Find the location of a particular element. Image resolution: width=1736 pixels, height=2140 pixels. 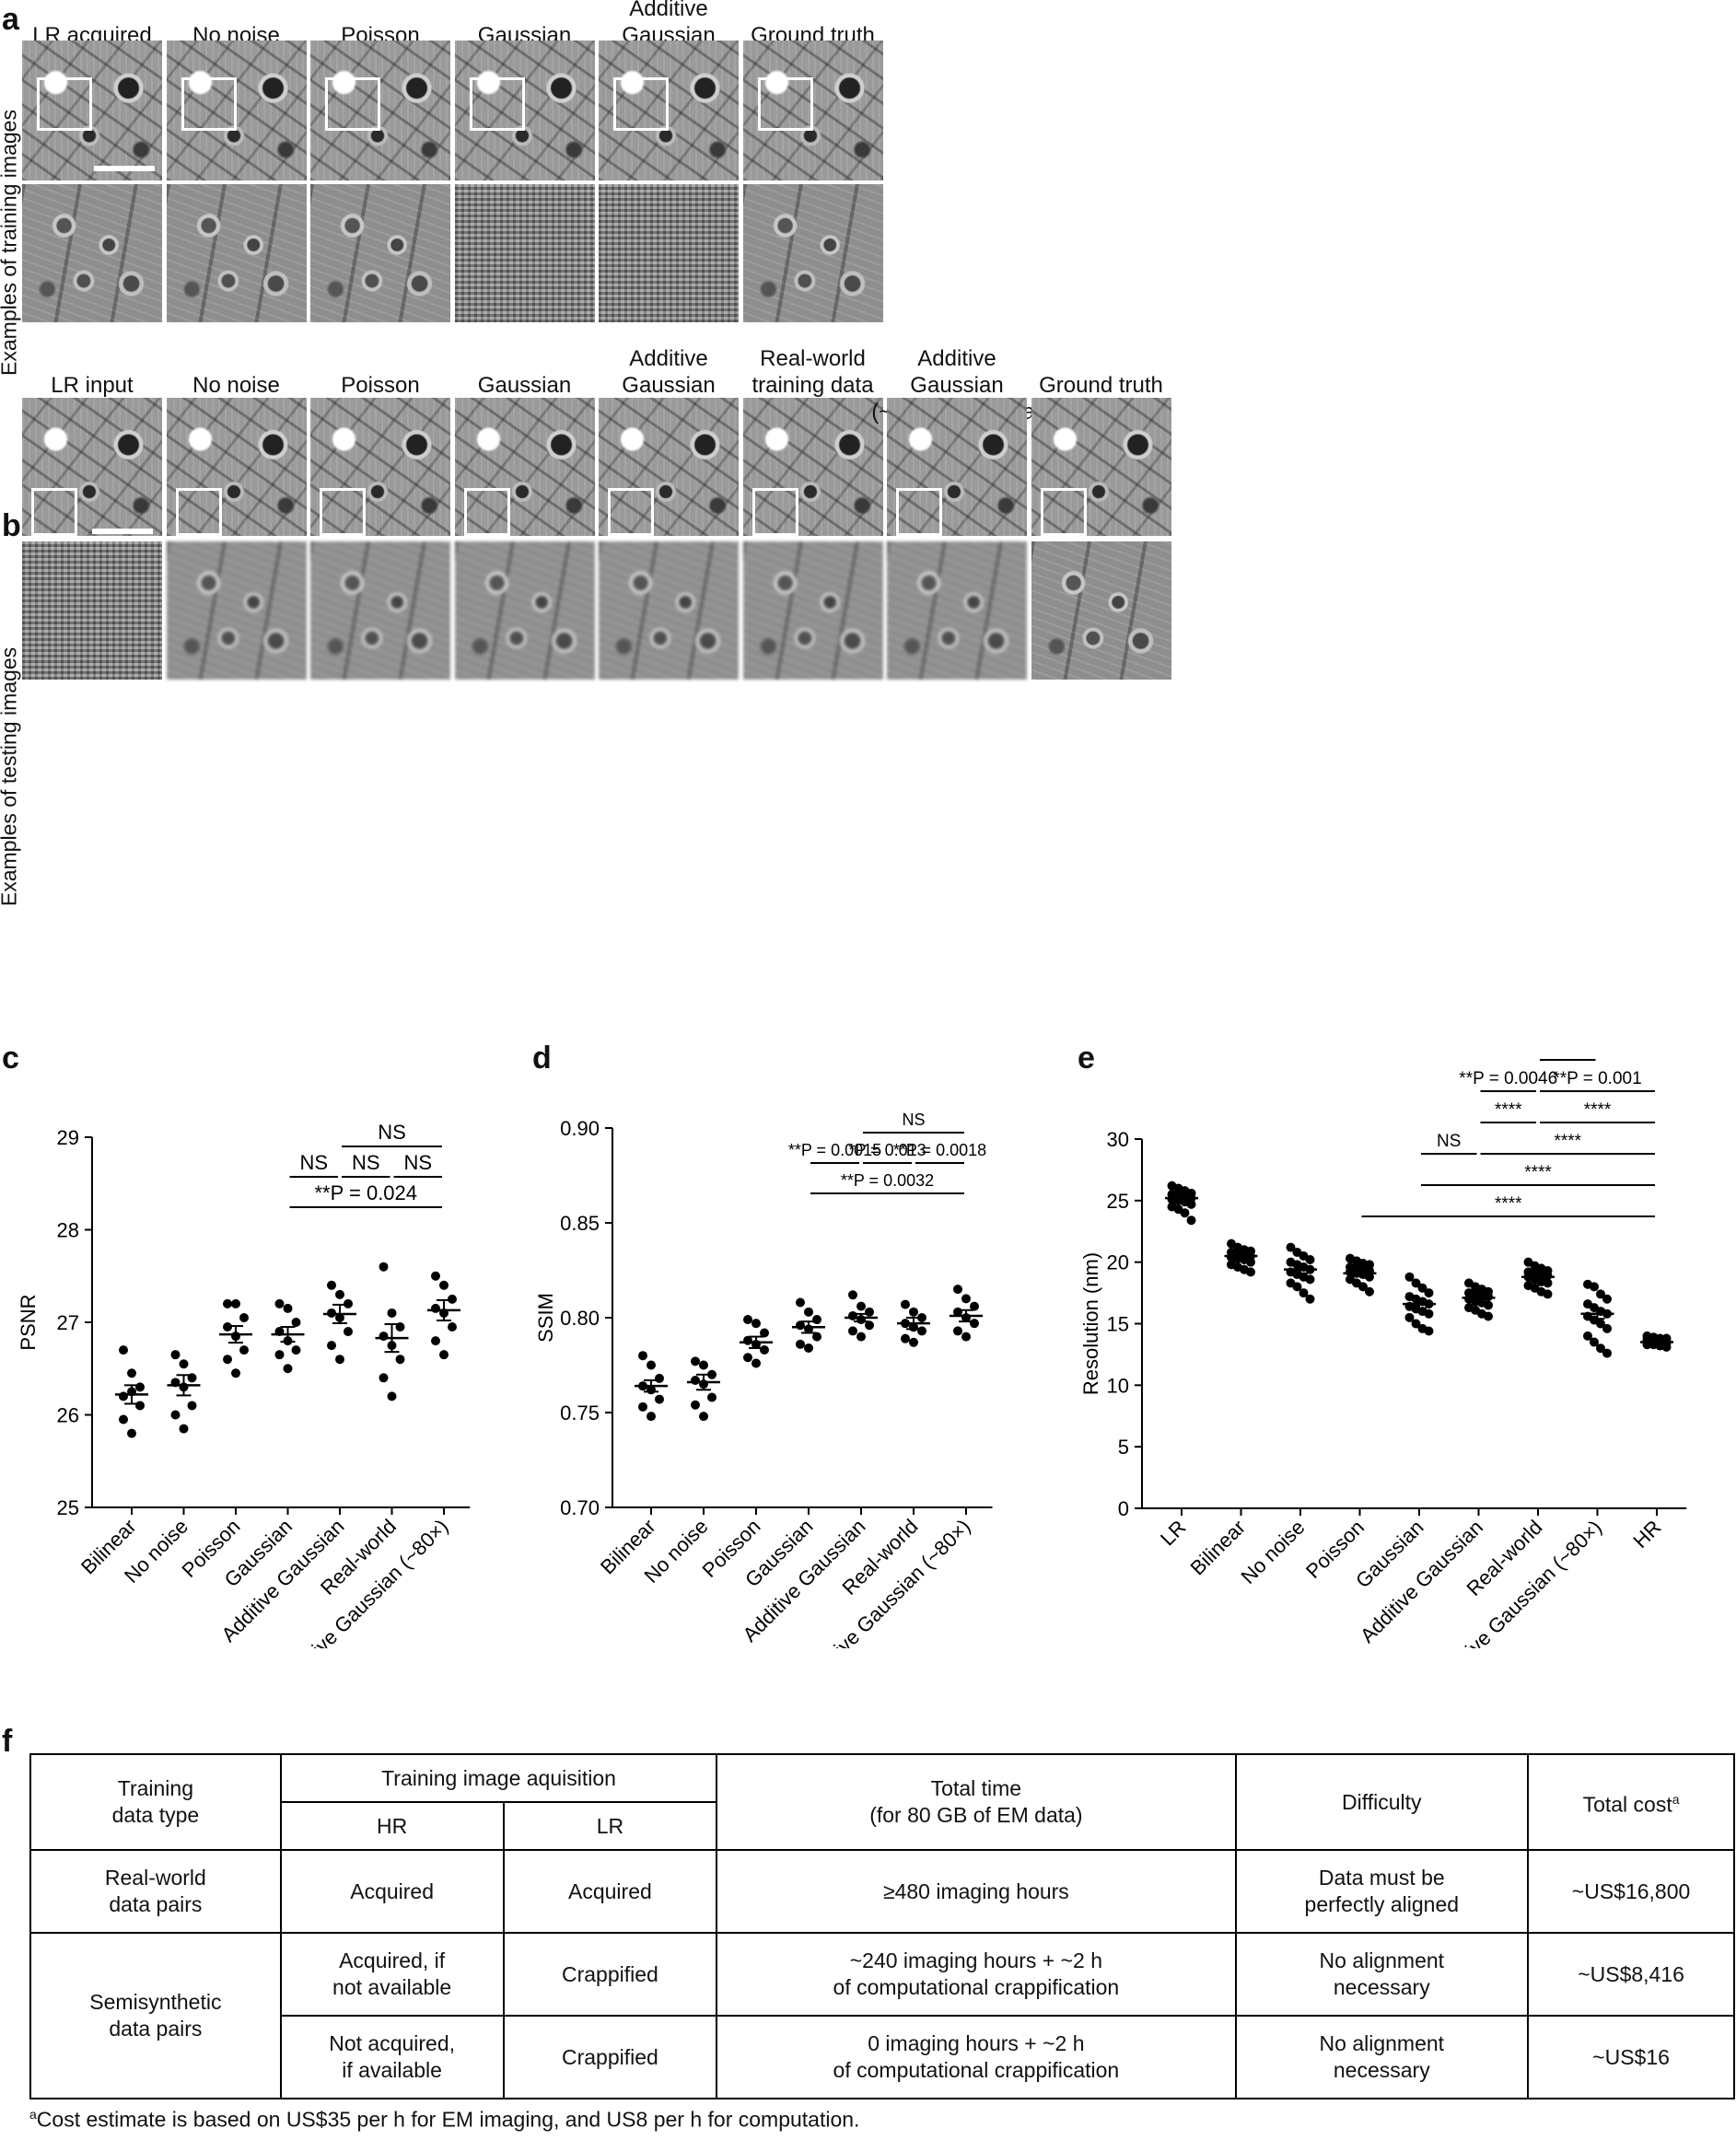

cell-difficulty: Data must be perfectly aligned is located at coordinates (1382, 1891).